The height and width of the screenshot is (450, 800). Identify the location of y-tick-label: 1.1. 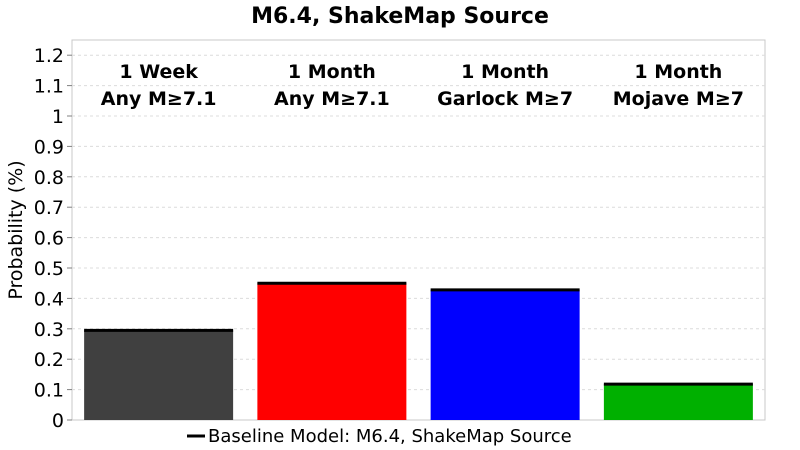
(49, 87).